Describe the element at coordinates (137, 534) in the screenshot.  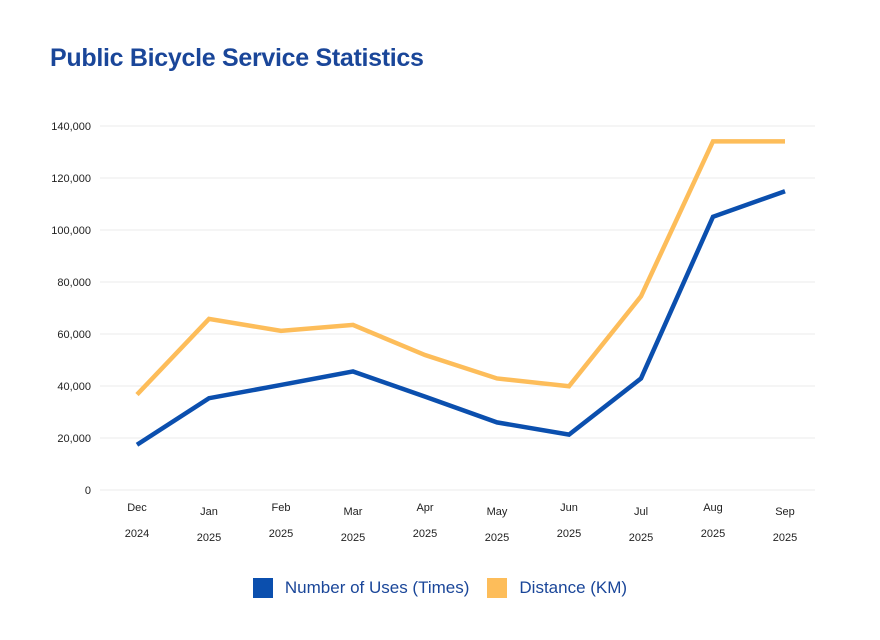
I see `x-tick-label: 2024` at that location.